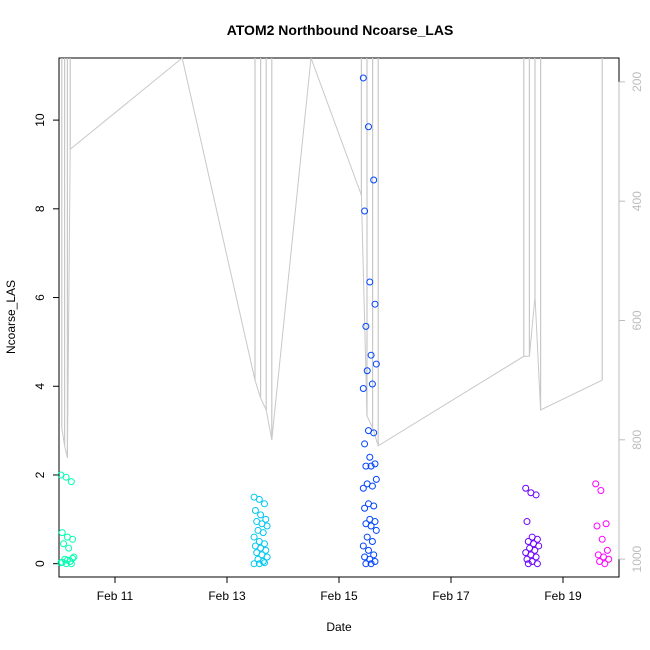 Image resolution: width=650 pixels, height=650 pixels. I want to click on x-tick-label: Feb 17, so click(451, 596).